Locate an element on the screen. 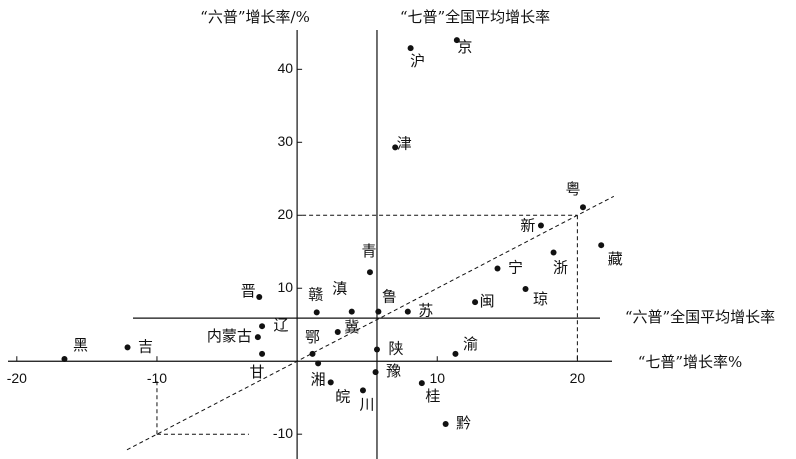 This screenshot has height=459, width=796. point-label: 湘 is located at coordinates (318, 379).